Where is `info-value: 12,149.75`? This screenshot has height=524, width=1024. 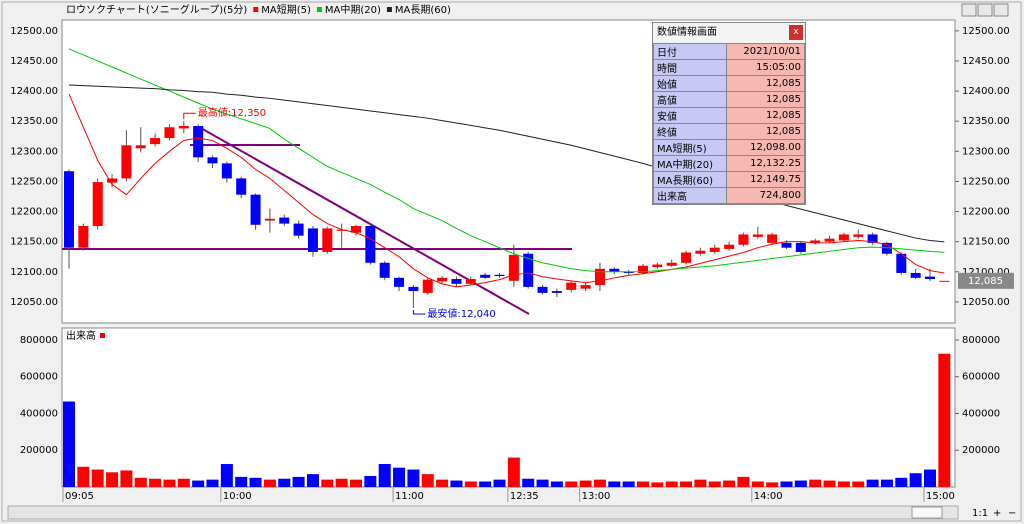 info-value: 12,149.75 is located at coordinates (765, 179).